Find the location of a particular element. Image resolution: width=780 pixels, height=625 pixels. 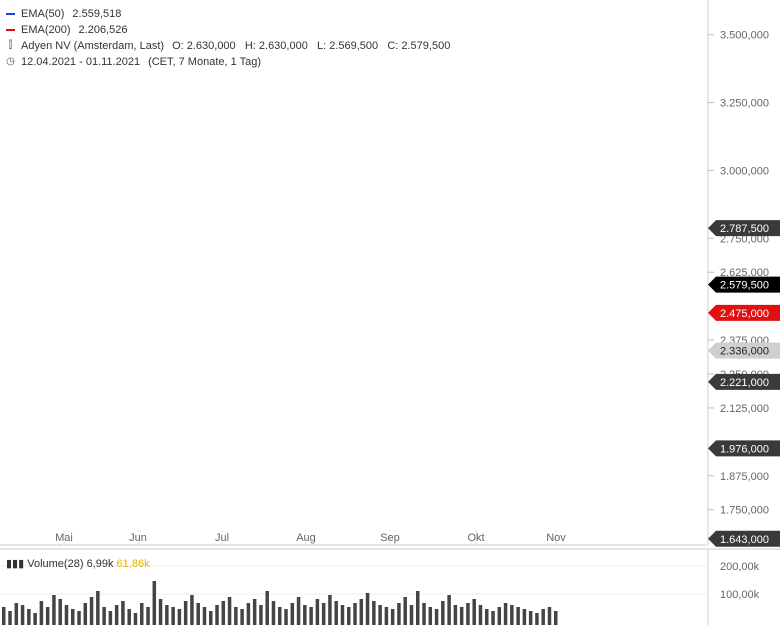

ema200-swatch is located at coordinates (10, 30).